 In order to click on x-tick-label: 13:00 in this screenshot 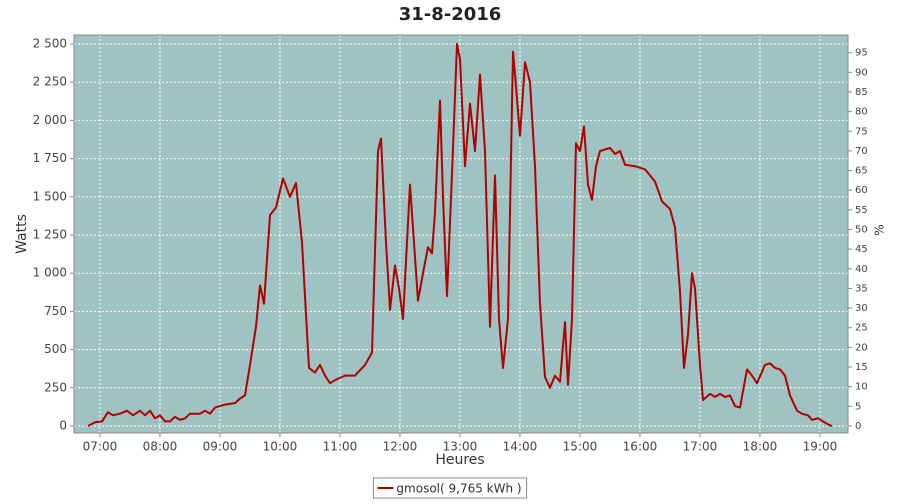, I will do `click(460, 447)`.